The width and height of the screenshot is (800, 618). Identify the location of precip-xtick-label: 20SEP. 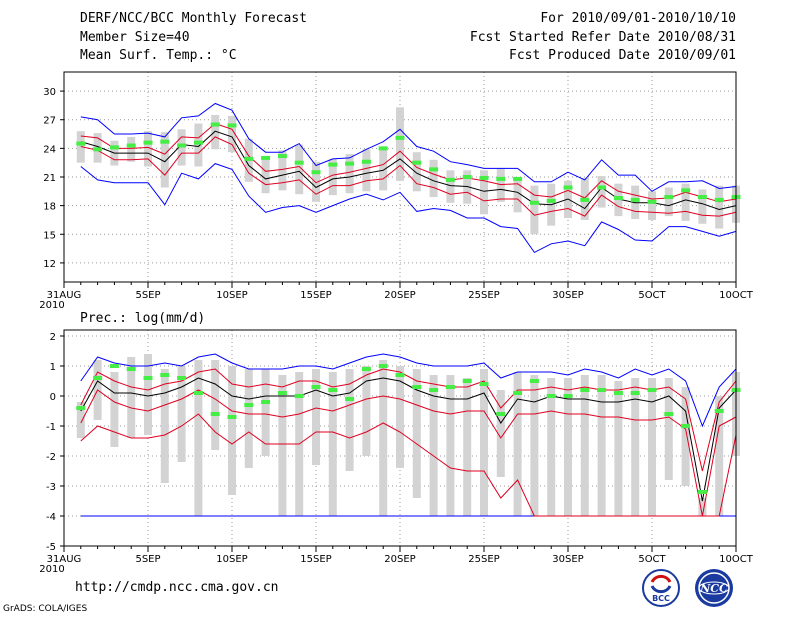
(399, 559).